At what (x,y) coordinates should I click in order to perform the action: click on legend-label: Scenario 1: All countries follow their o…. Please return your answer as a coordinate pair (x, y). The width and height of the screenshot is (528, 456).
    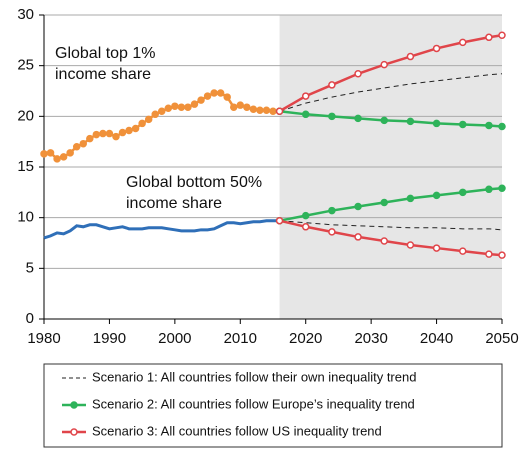
    Looking at the image, I should click on (254, 376).